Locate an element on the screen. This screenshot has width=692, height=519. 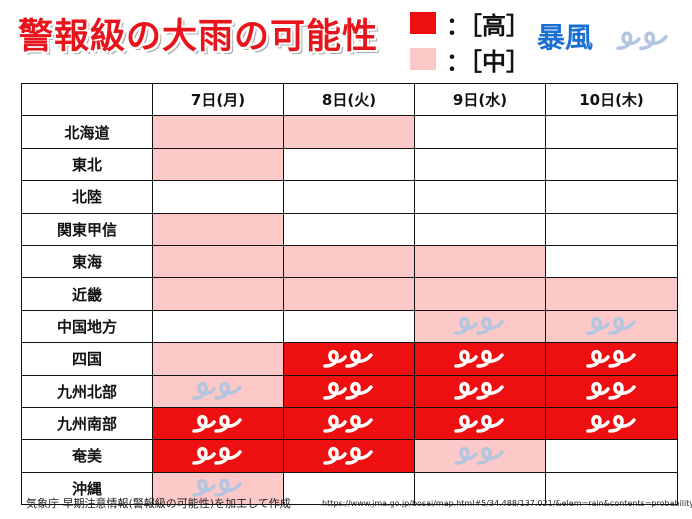
region-label: 中国地方 is located at coordinates (87, 326).